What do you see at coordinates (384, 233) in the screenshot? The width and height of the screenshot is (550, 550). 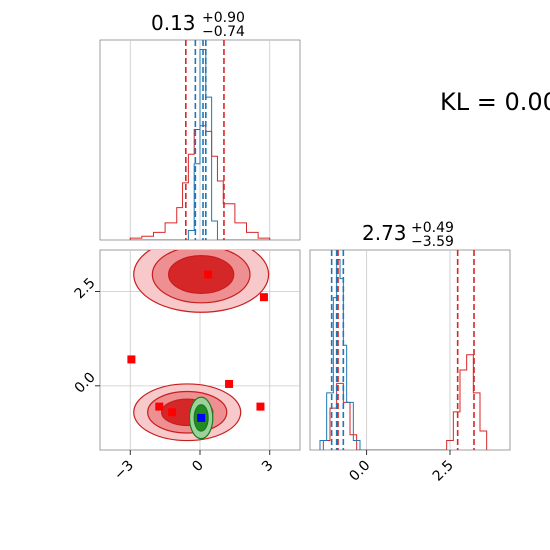 I see `title-value: 2.73` at bounding box center [384, 233].